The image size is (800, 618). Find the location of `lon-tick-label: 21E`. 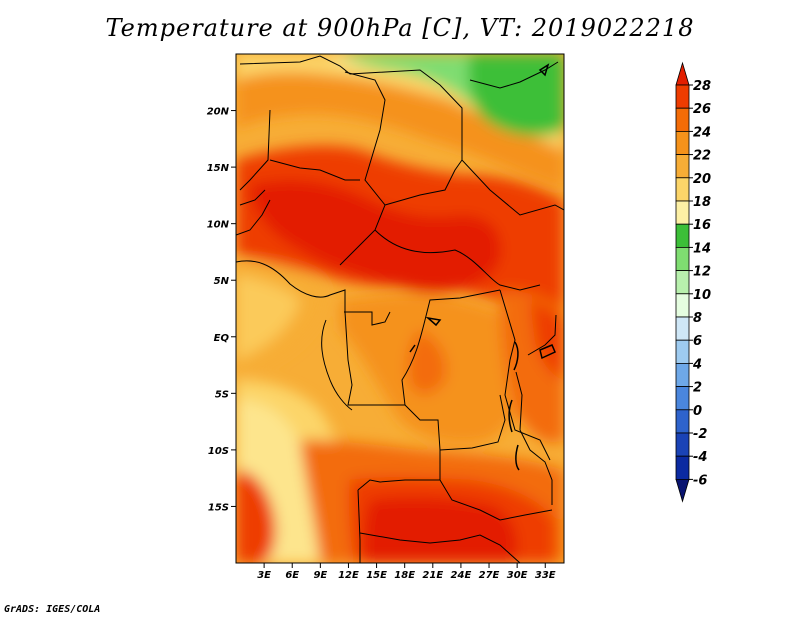

lon-tick-label: 21E is located at coordinates (432, 575).